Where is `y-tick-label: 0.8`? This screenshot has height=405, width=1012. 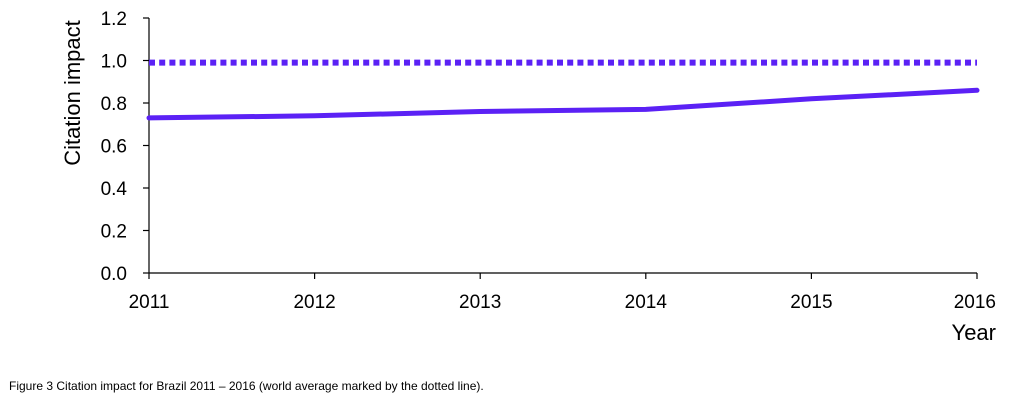 y-tick-label: 0.8 is located at coordinates (114, 104).